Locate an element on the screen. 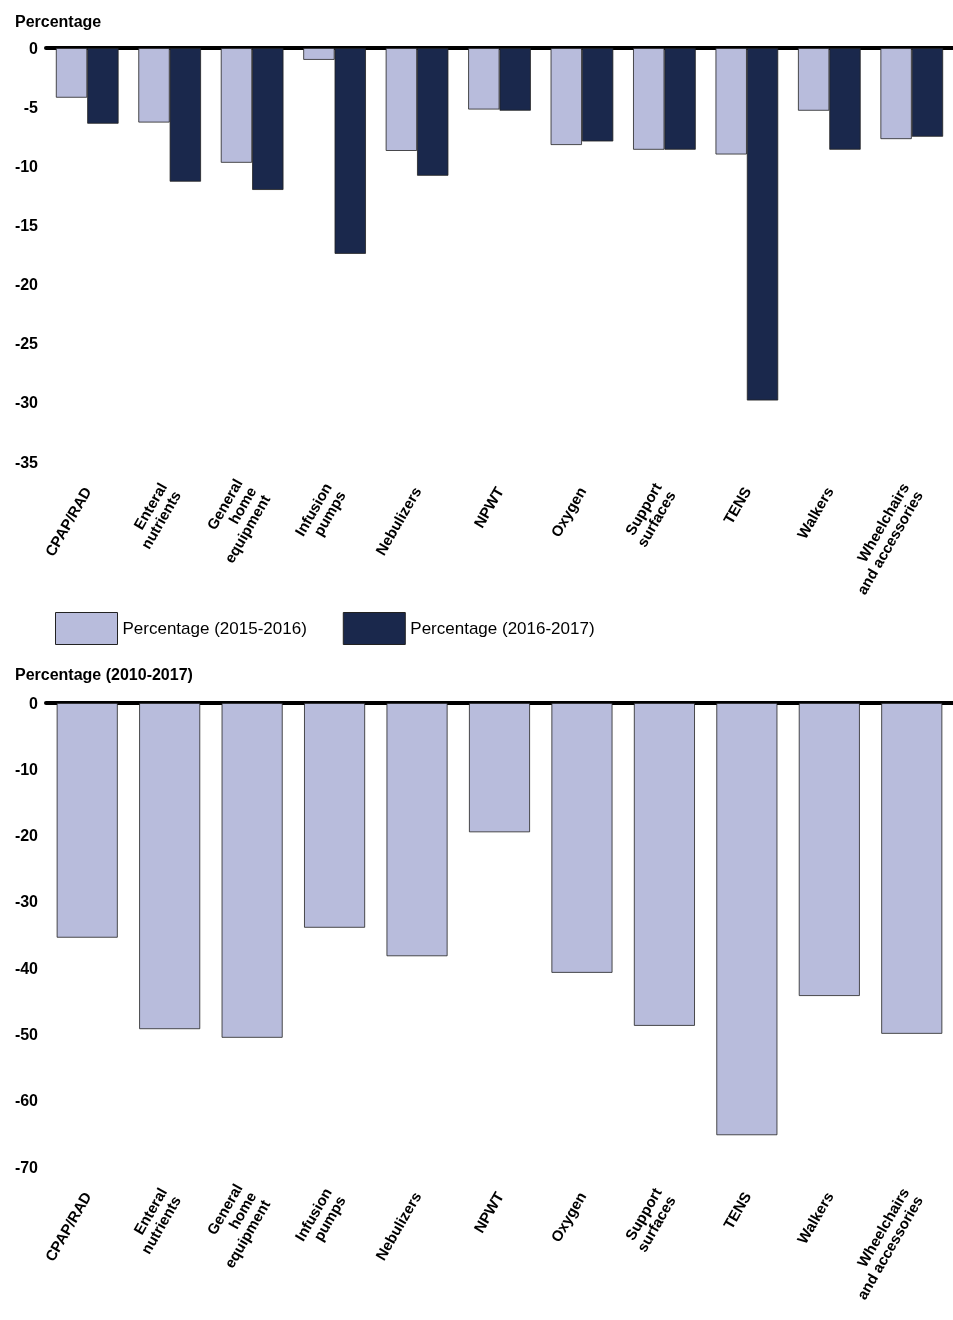  y-axis-title: Percentage is located at coordinates (58, 21).